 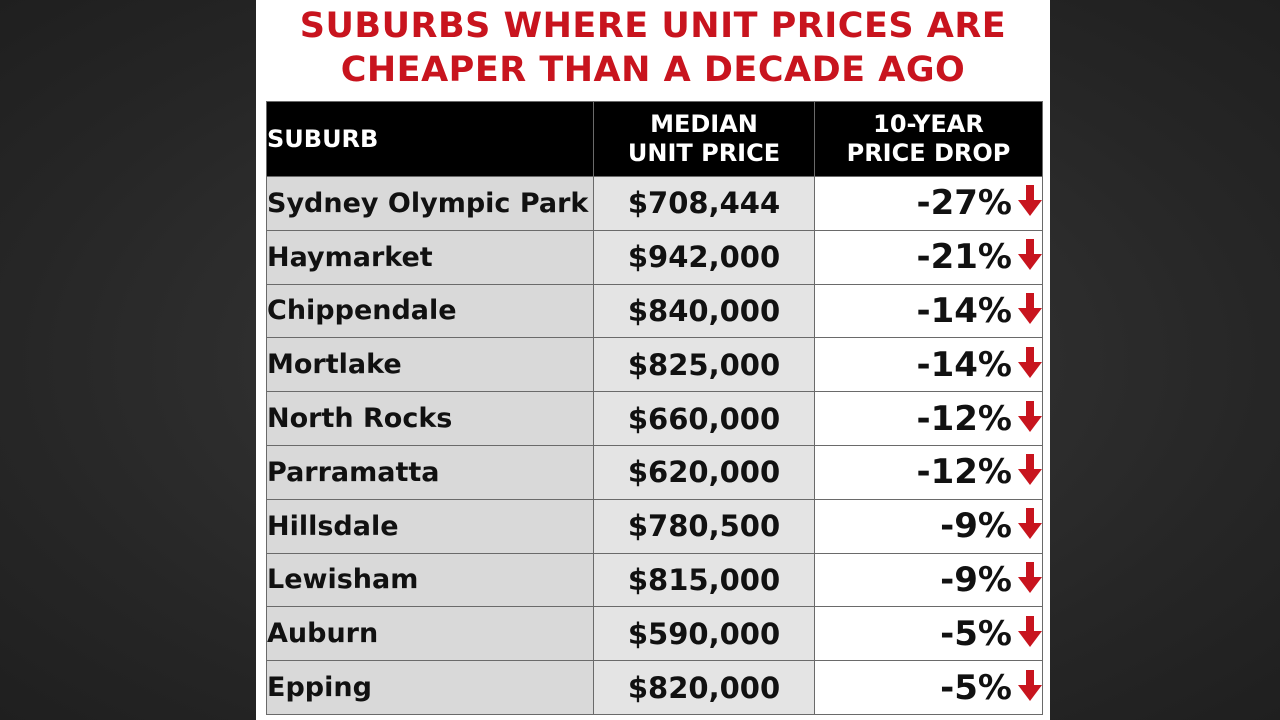 I want to click on table-row-9: Auburn $590,000 -5%, so click(x=654, y=634).